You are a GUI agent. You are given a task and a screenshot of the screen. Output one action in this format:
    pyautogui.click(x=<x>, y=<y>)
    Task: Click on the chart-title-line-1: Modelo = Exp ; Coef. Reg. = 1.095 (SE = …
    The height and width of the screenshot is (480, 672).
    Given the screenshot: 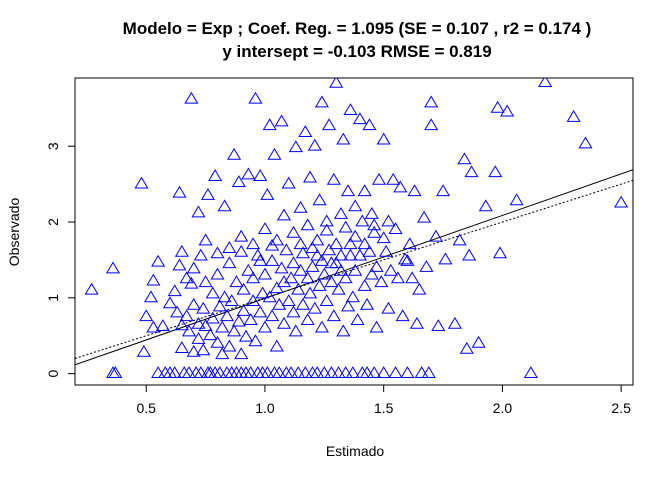 What is the action you would take?
    pyautogui.click(x=357, y=28)
    